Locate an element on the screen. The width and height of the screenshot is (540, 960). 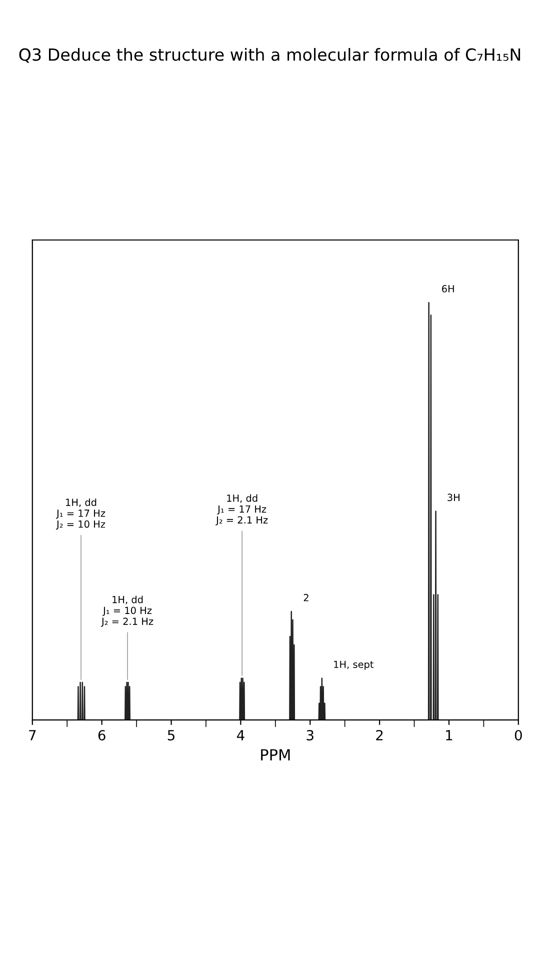
annotation: 1H, dd J₁ = 10 Hz J₂ = 2.1 Hz is located at coordinates (127, 611).